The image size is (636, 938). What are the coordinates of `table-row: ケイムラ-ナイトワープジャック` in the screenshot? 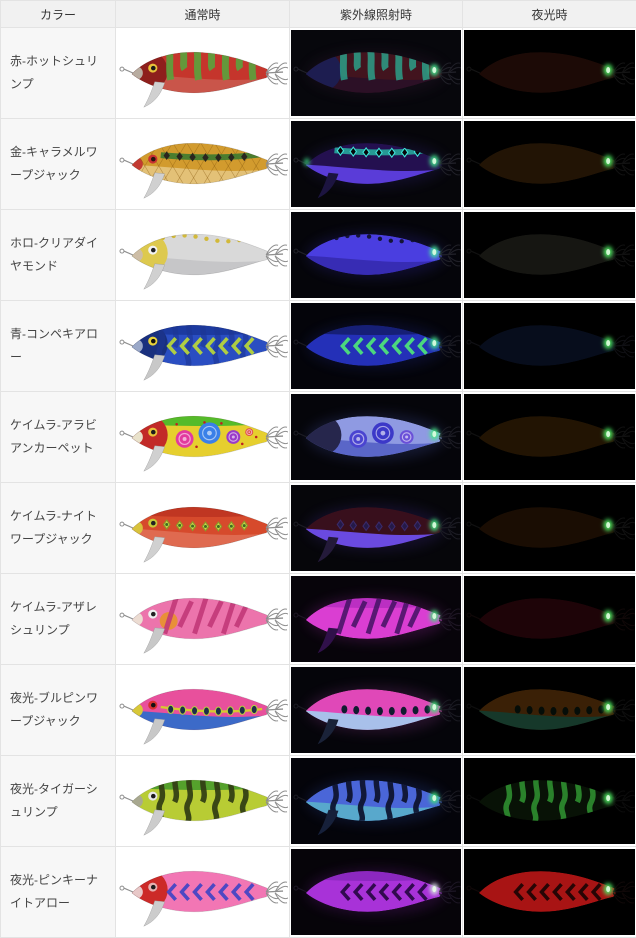 It's located at (318, 528).